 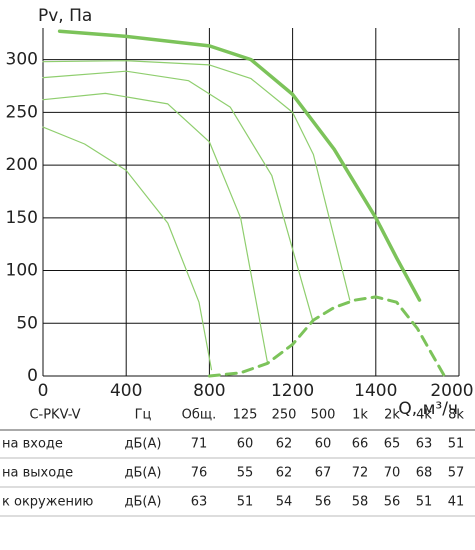 I want to click on table-cell: 70, so click(x=392, y=473).